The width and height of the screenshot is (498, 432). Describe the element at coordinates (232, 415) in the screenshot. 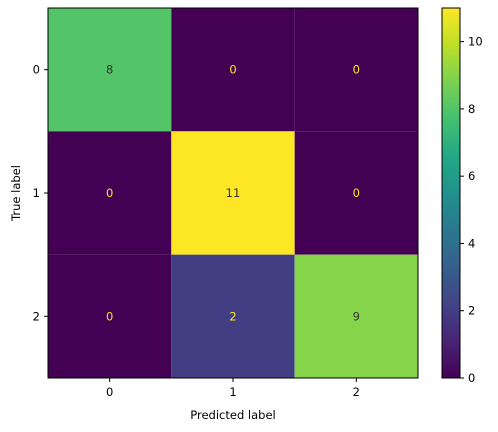

I see `x-axis-label: Predicted label` at that location.